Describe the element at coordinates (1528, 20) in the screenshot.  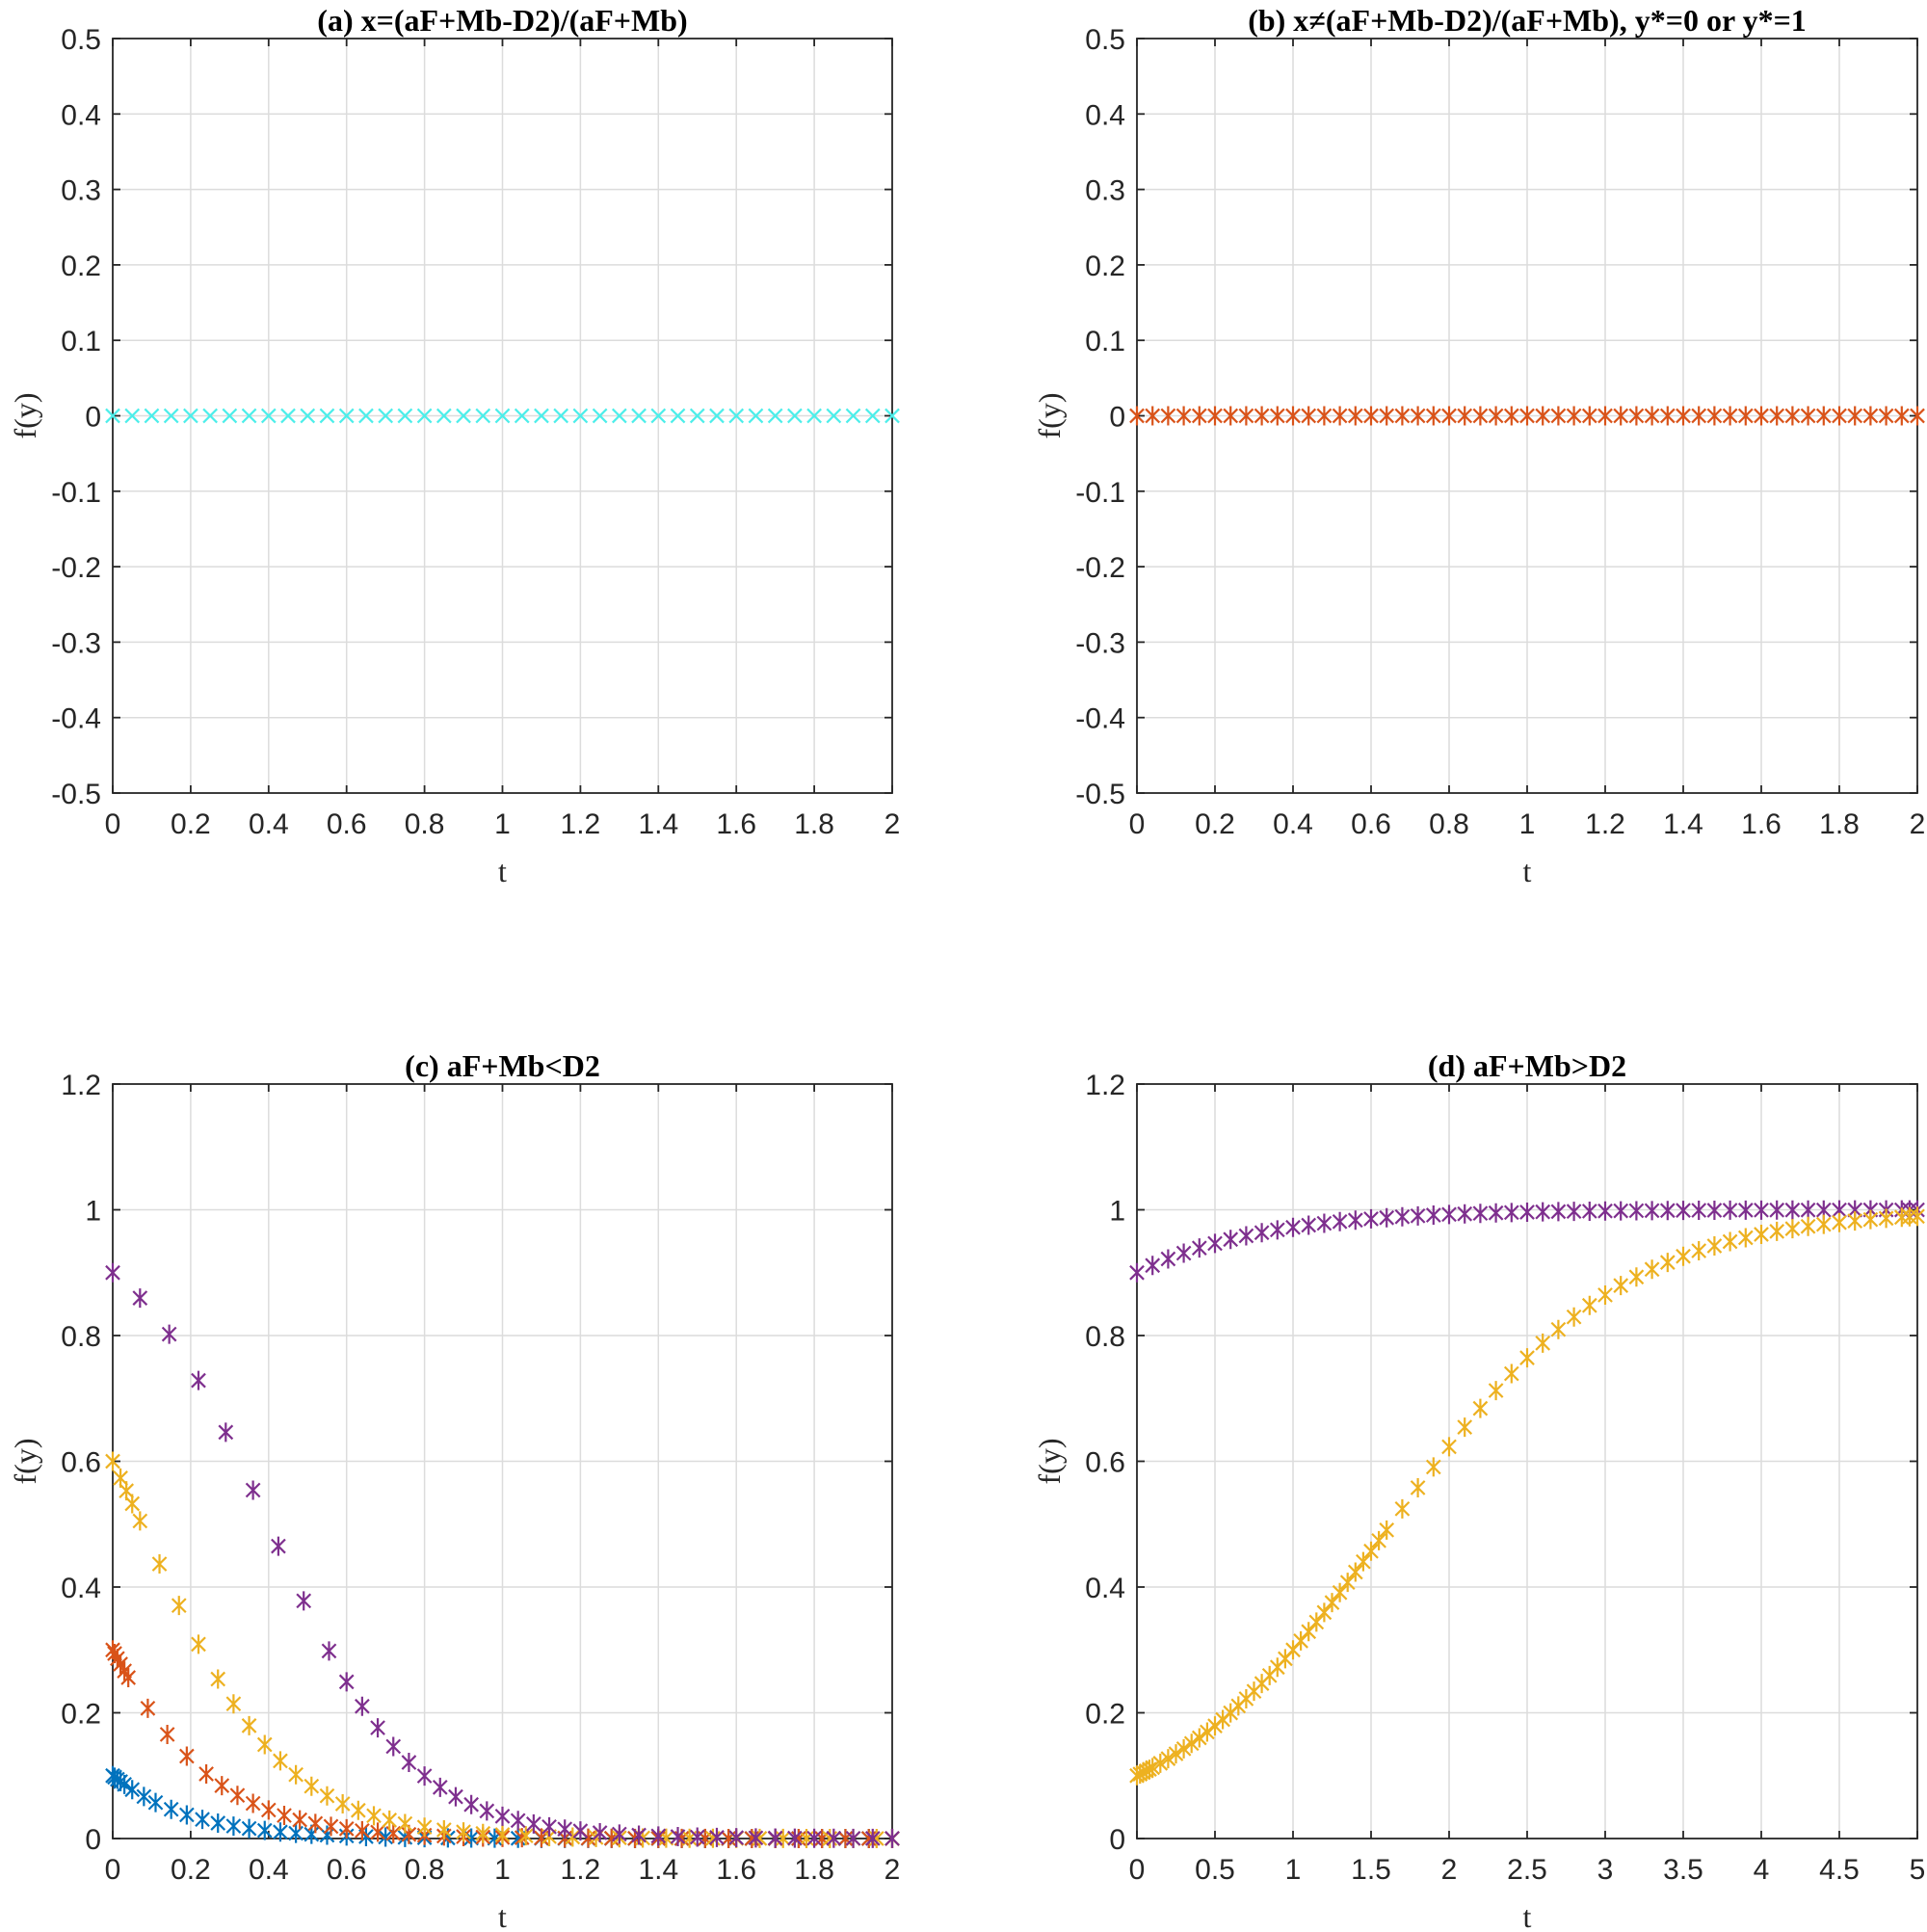
I see `panel-b-title: (b) x≠(aF+Mb-D2)/(aF+Mb), y*=0 or y*=1` at that location.